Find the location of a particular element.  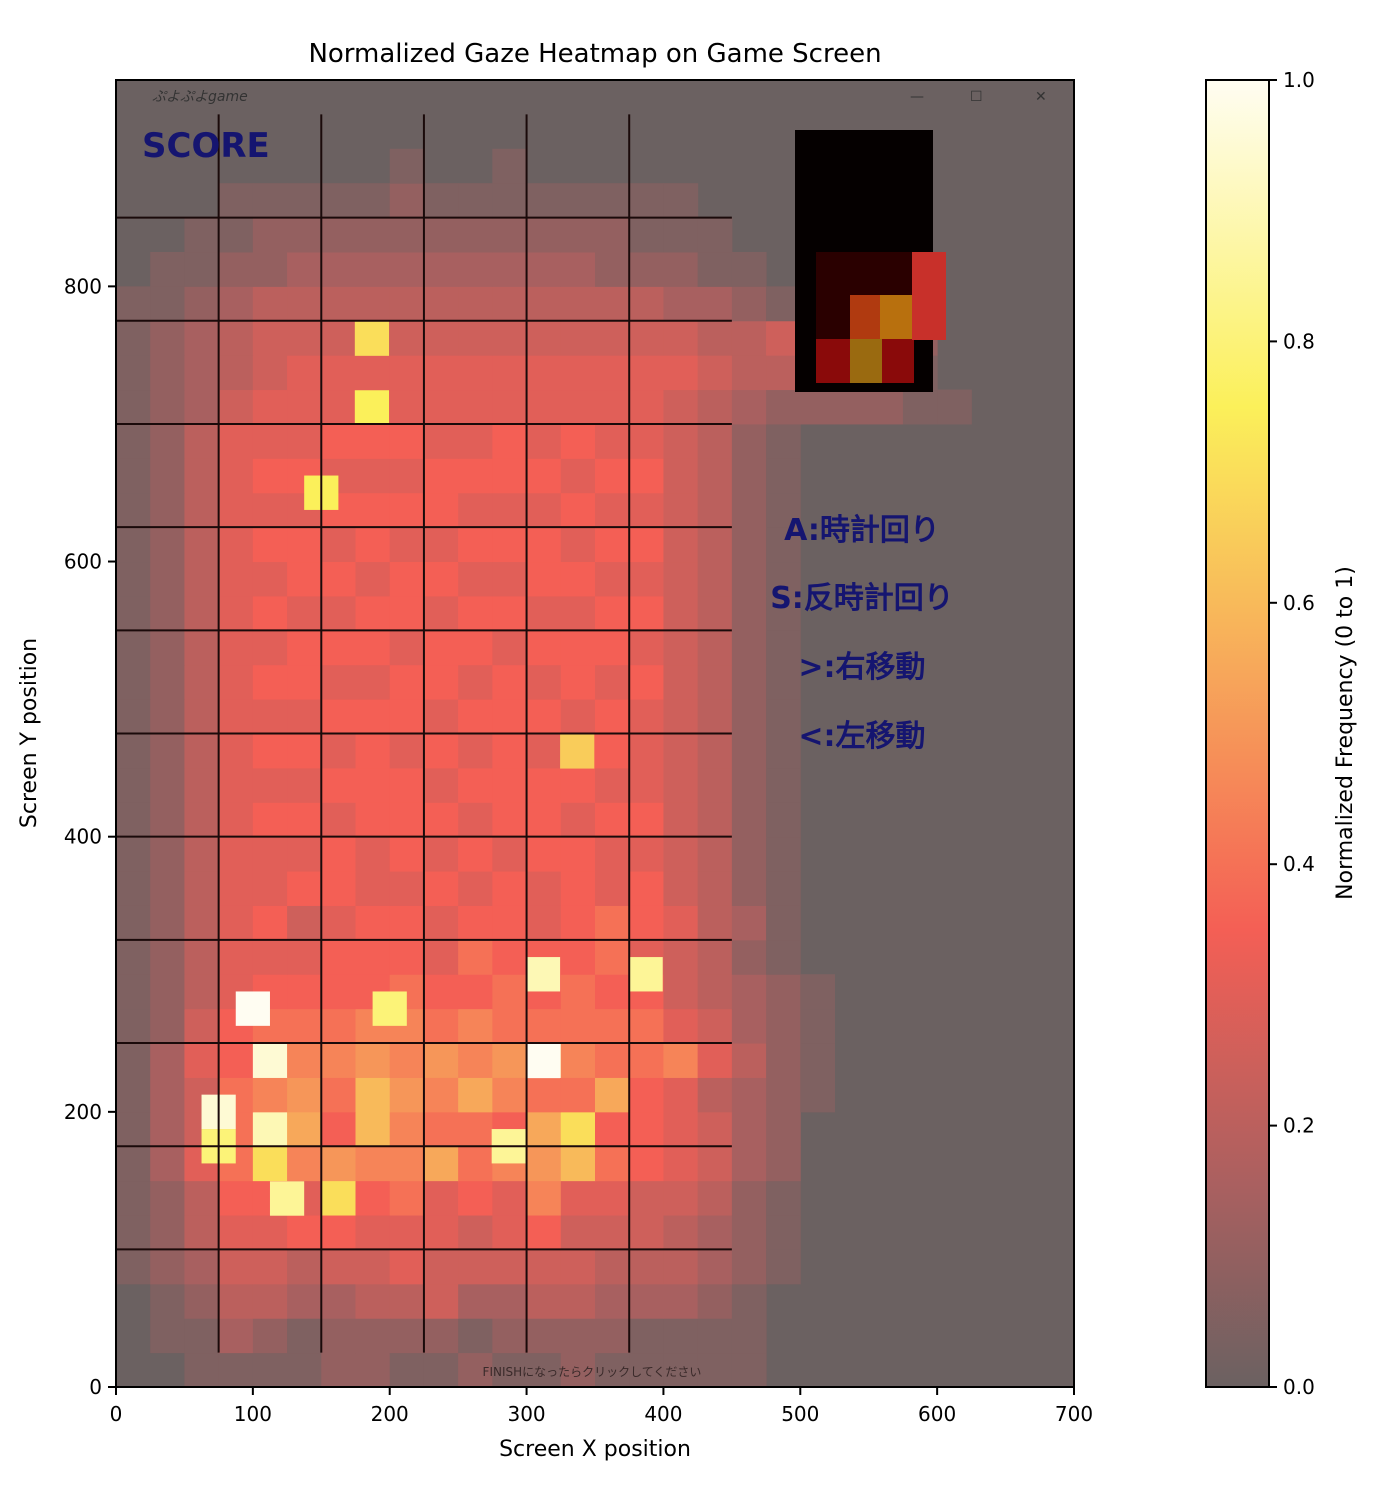

window-title: ぷよぷよgame is located at coordinates (200, 97).